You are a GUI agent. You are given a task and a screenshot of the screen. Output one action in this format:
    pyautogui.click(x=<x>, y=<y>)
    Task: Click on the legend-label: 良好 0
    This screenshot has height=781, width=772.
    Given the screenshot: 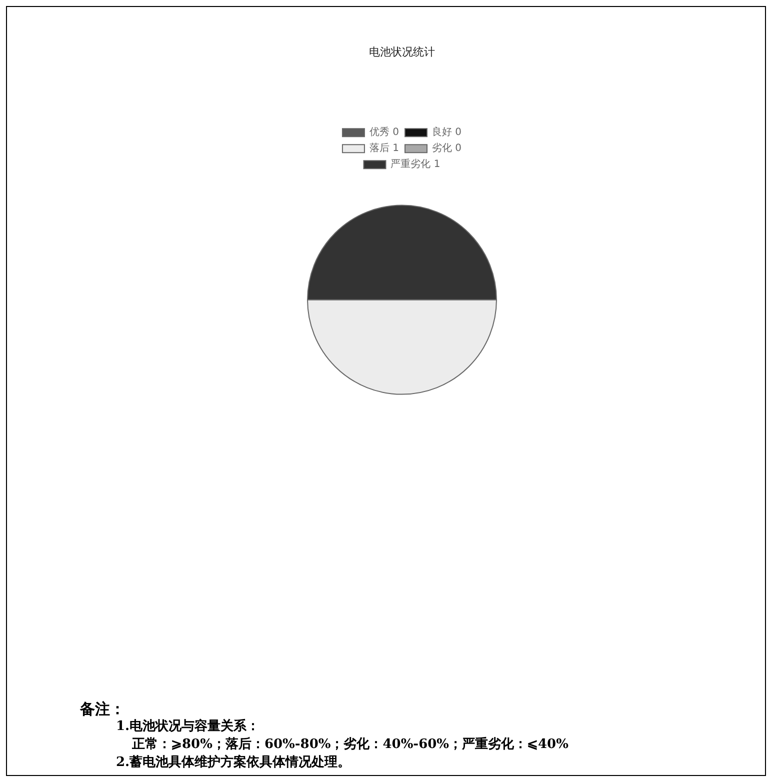 What is the action you would take?
    pyautogui.click(x=447, y=132)
    